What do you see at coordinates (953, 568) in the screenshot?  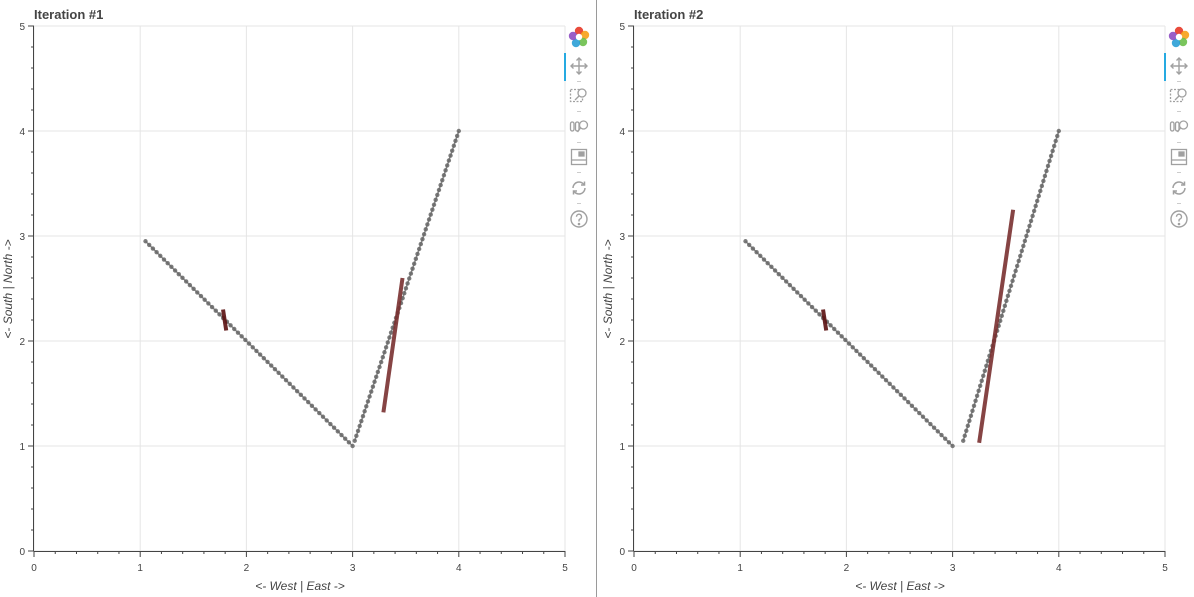 I see `x-tick-label: 3` at bounding box center [953, 568].